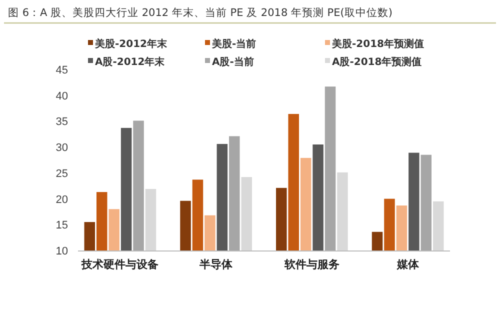 The height and width of the screenshot is (313, 500). I want to click on legend-label: 美股-2018年预测值, so click(377, 44).